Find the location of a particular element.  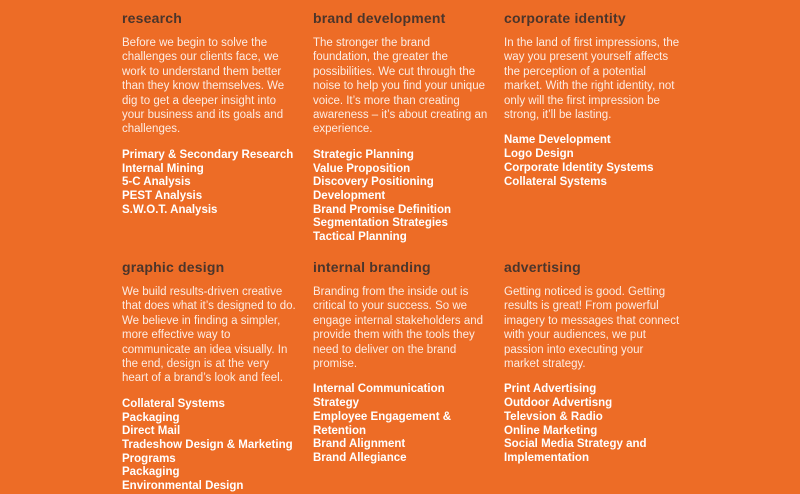

service-item: Internal Mining is located at coordinates (163, 168).